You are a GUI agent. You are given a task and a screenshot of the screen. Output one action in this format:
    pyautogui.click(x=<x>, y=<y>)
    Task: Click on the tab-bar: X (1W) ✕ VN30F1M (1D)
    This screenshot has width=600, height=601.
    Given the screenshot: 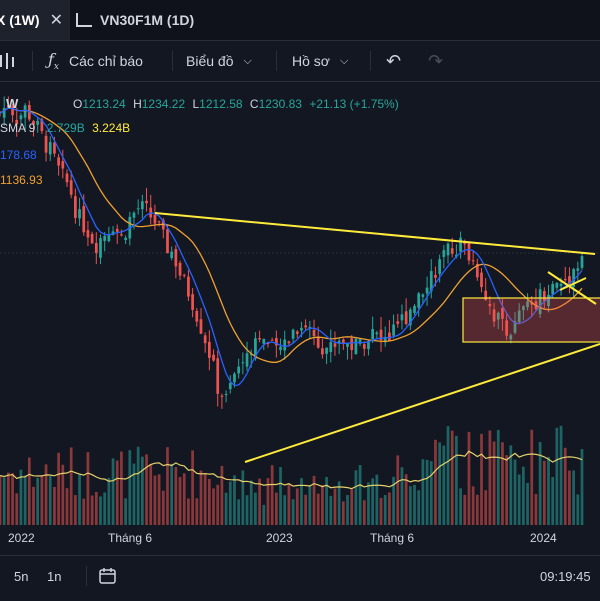 What is the action you would take?
    pyautogui.click(x=300, y=20)
    